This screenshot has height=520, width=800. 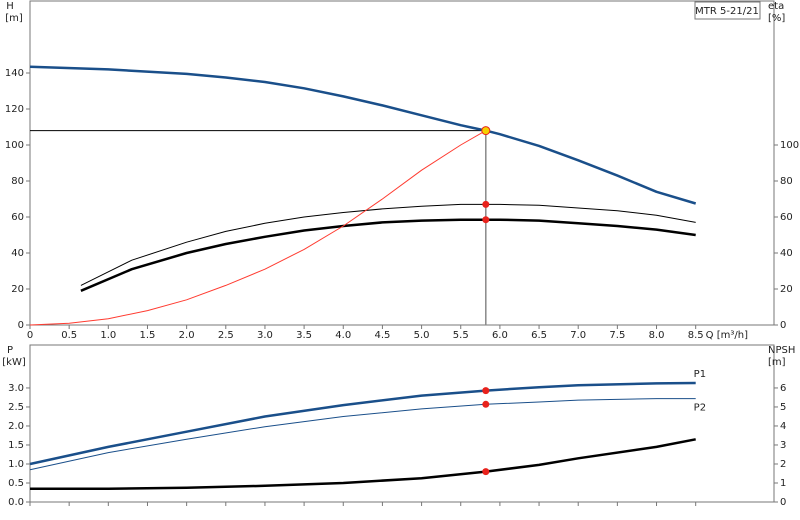 What do you see at coordinates (16, 445) in the screenshot?
I see `y-tick-label: 1.5` at bounding box center [16, 445].